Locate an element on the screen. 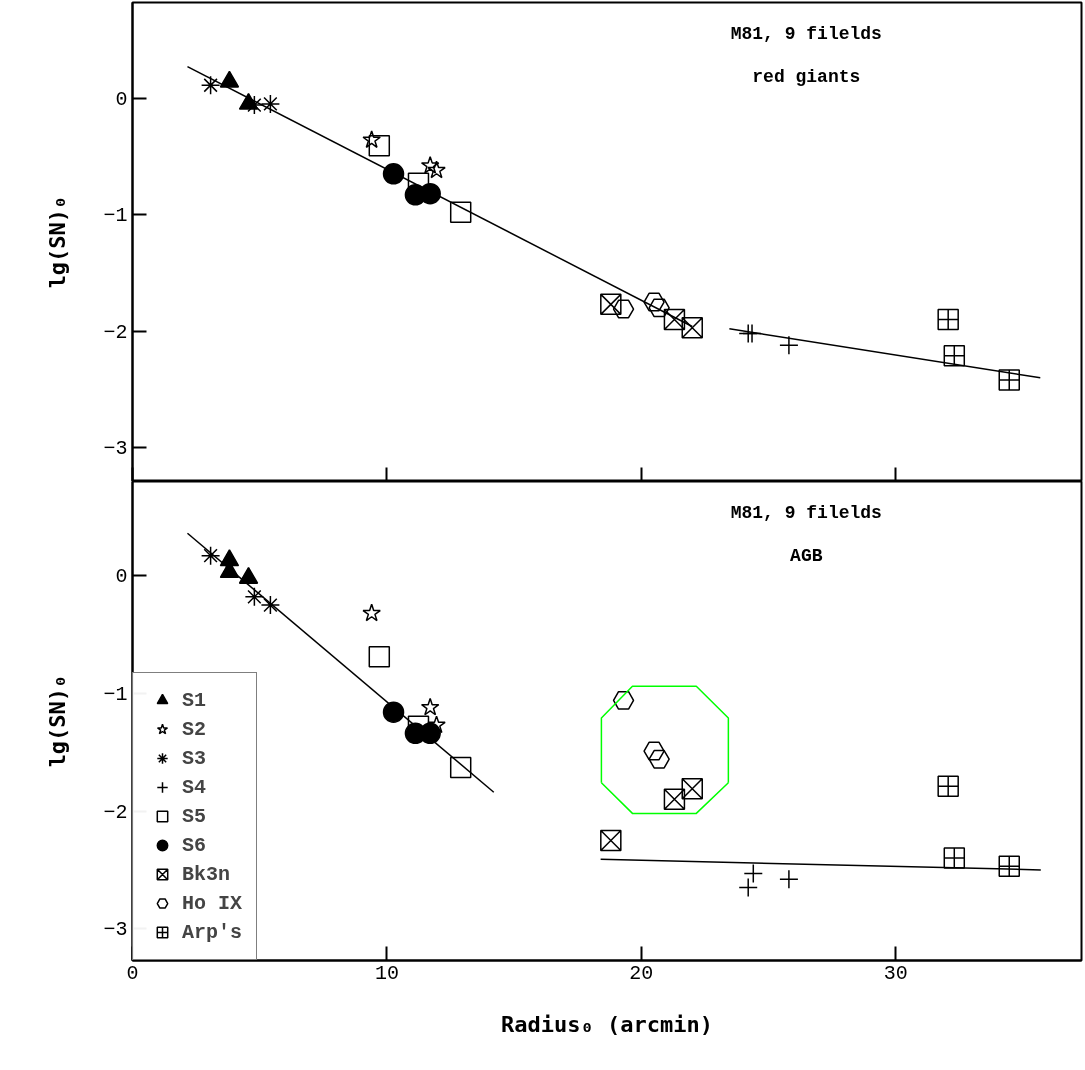 Image resolution: width=1085 pixels, height=1070 pixels. legend-label: S4 is located at coordinates (194, 787).